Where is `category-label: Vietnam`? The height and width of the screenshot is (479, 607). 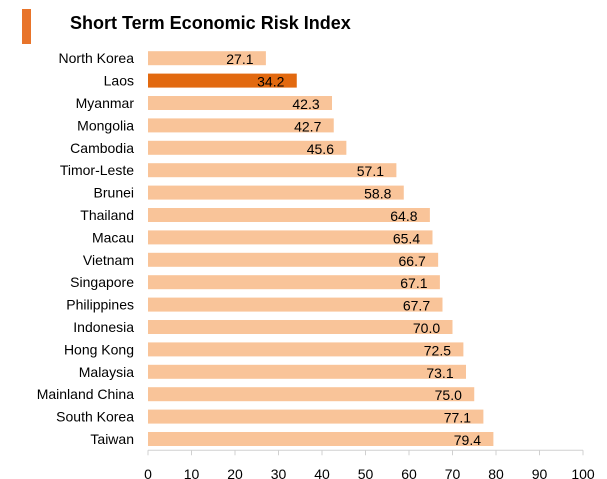 category-label: Vietnam is located at coordinates (108, 260).